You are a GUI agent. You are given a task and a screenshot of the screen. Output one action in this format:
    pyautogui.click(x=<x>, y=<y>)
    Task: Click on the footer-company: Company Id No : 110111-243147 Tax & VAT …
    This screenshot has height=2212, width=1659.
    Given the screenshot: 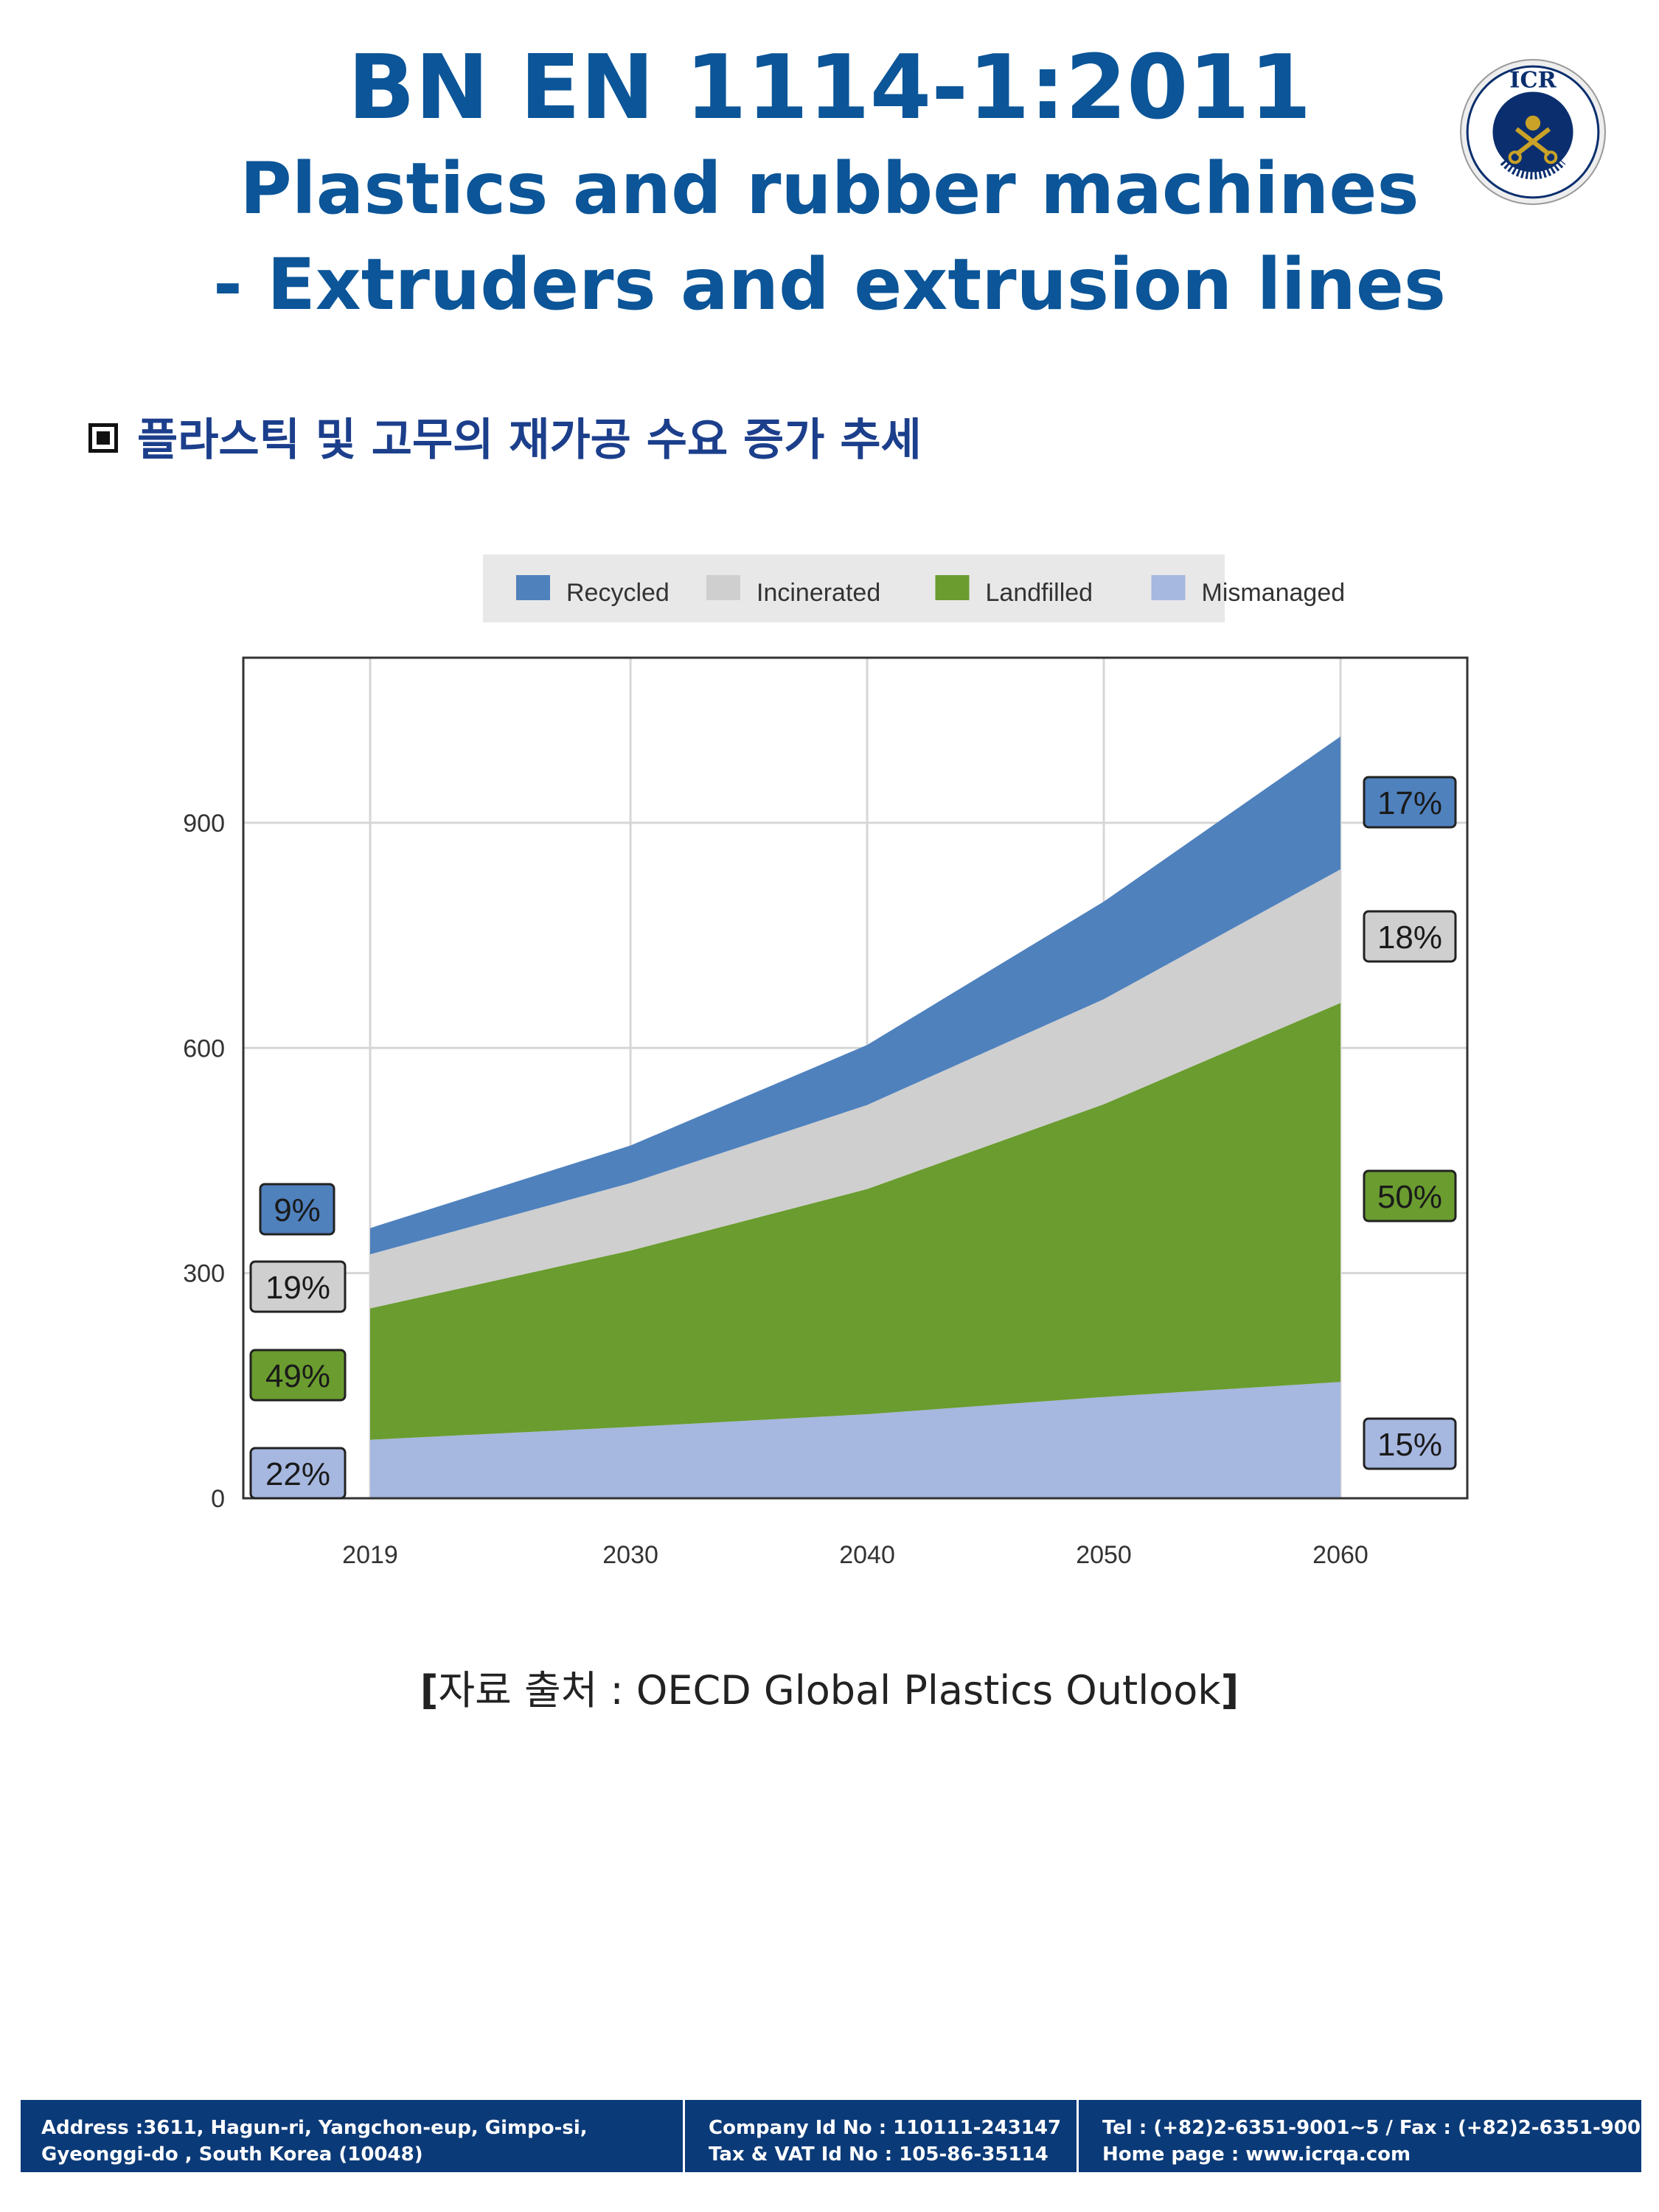 What is the action you would take?
    pyautogui.click(x=874, y=2136)
    